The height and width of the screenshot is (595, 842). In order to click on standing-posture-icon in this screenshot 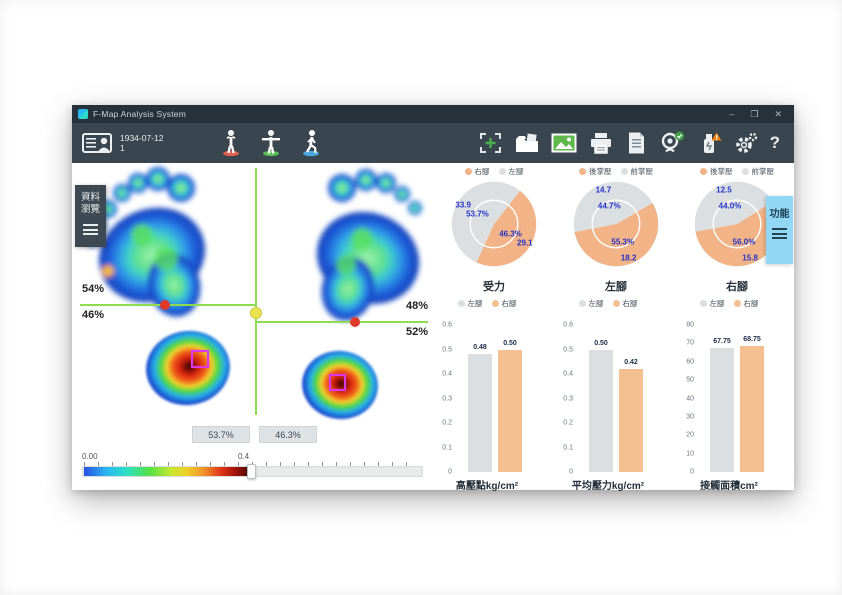, I will do `click(231, 143)`.